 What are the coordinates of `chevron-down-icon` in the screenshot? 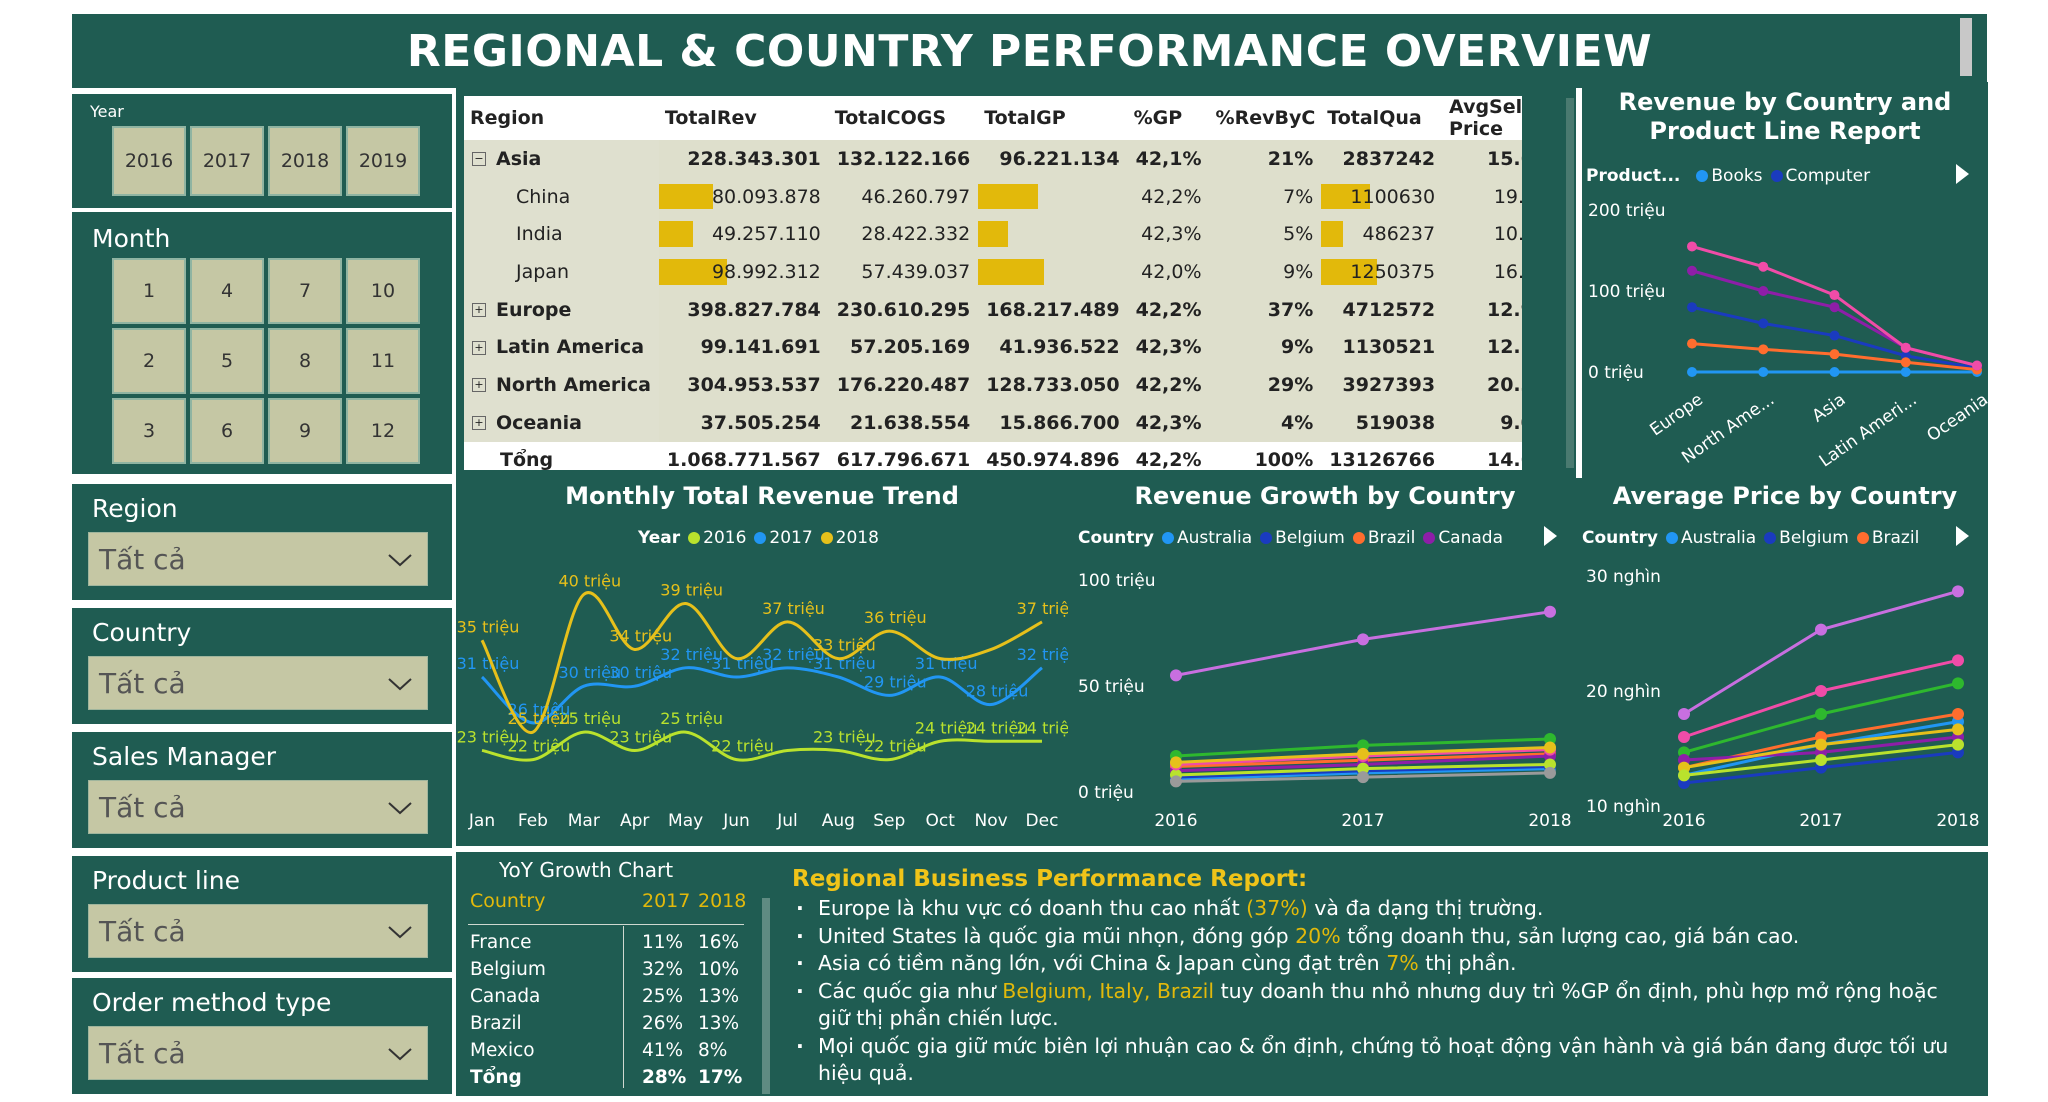 It's located at (400, 932).